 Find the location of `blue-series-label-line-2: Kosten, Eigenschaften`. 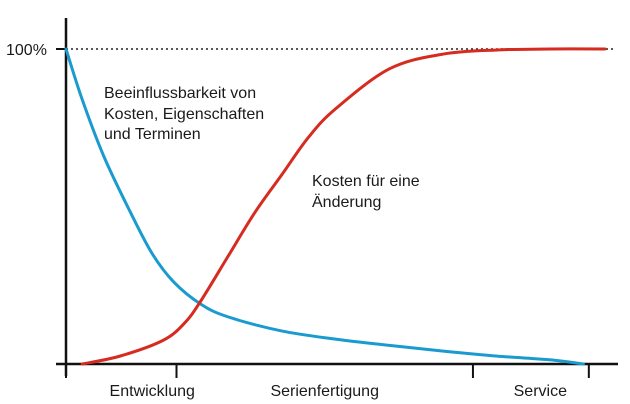

blue-series-label-line-2: Kosten, Eigenschaften is located at coordinates (184, 114).